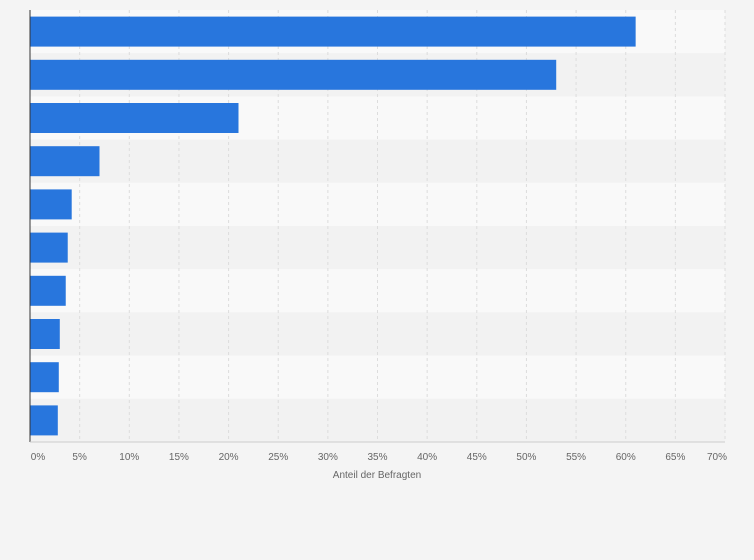  I want to click on x-tick-label: 65%, so click(675, 457).